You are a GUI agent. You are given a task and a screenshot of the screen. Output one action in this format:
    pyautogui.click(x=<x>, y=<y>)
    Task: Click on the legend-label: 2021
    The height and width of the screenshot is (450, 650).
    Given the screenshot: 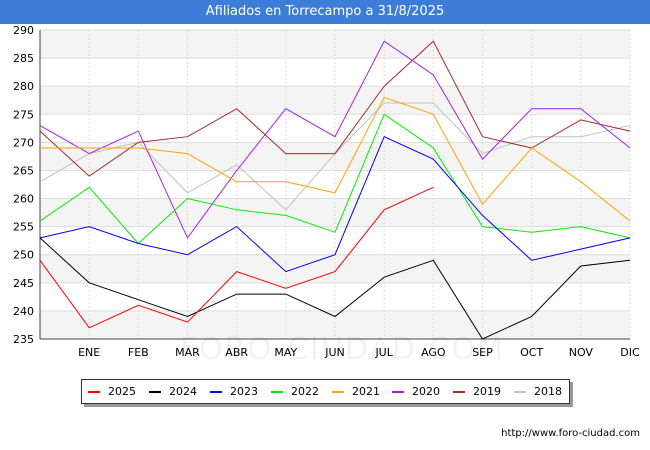 What is the action you would take?
    pyautogui.click(x=366, y=391)
    